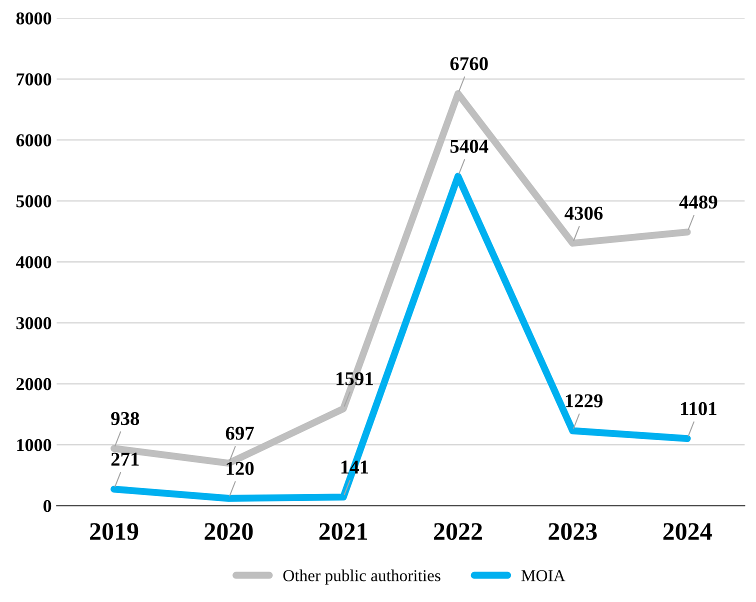 This screenshot has height=602, width=756. What do you see at coordinates (469, 63) in the screenshot?
I see `data-label: 6760` at bounding box center [469, 63].